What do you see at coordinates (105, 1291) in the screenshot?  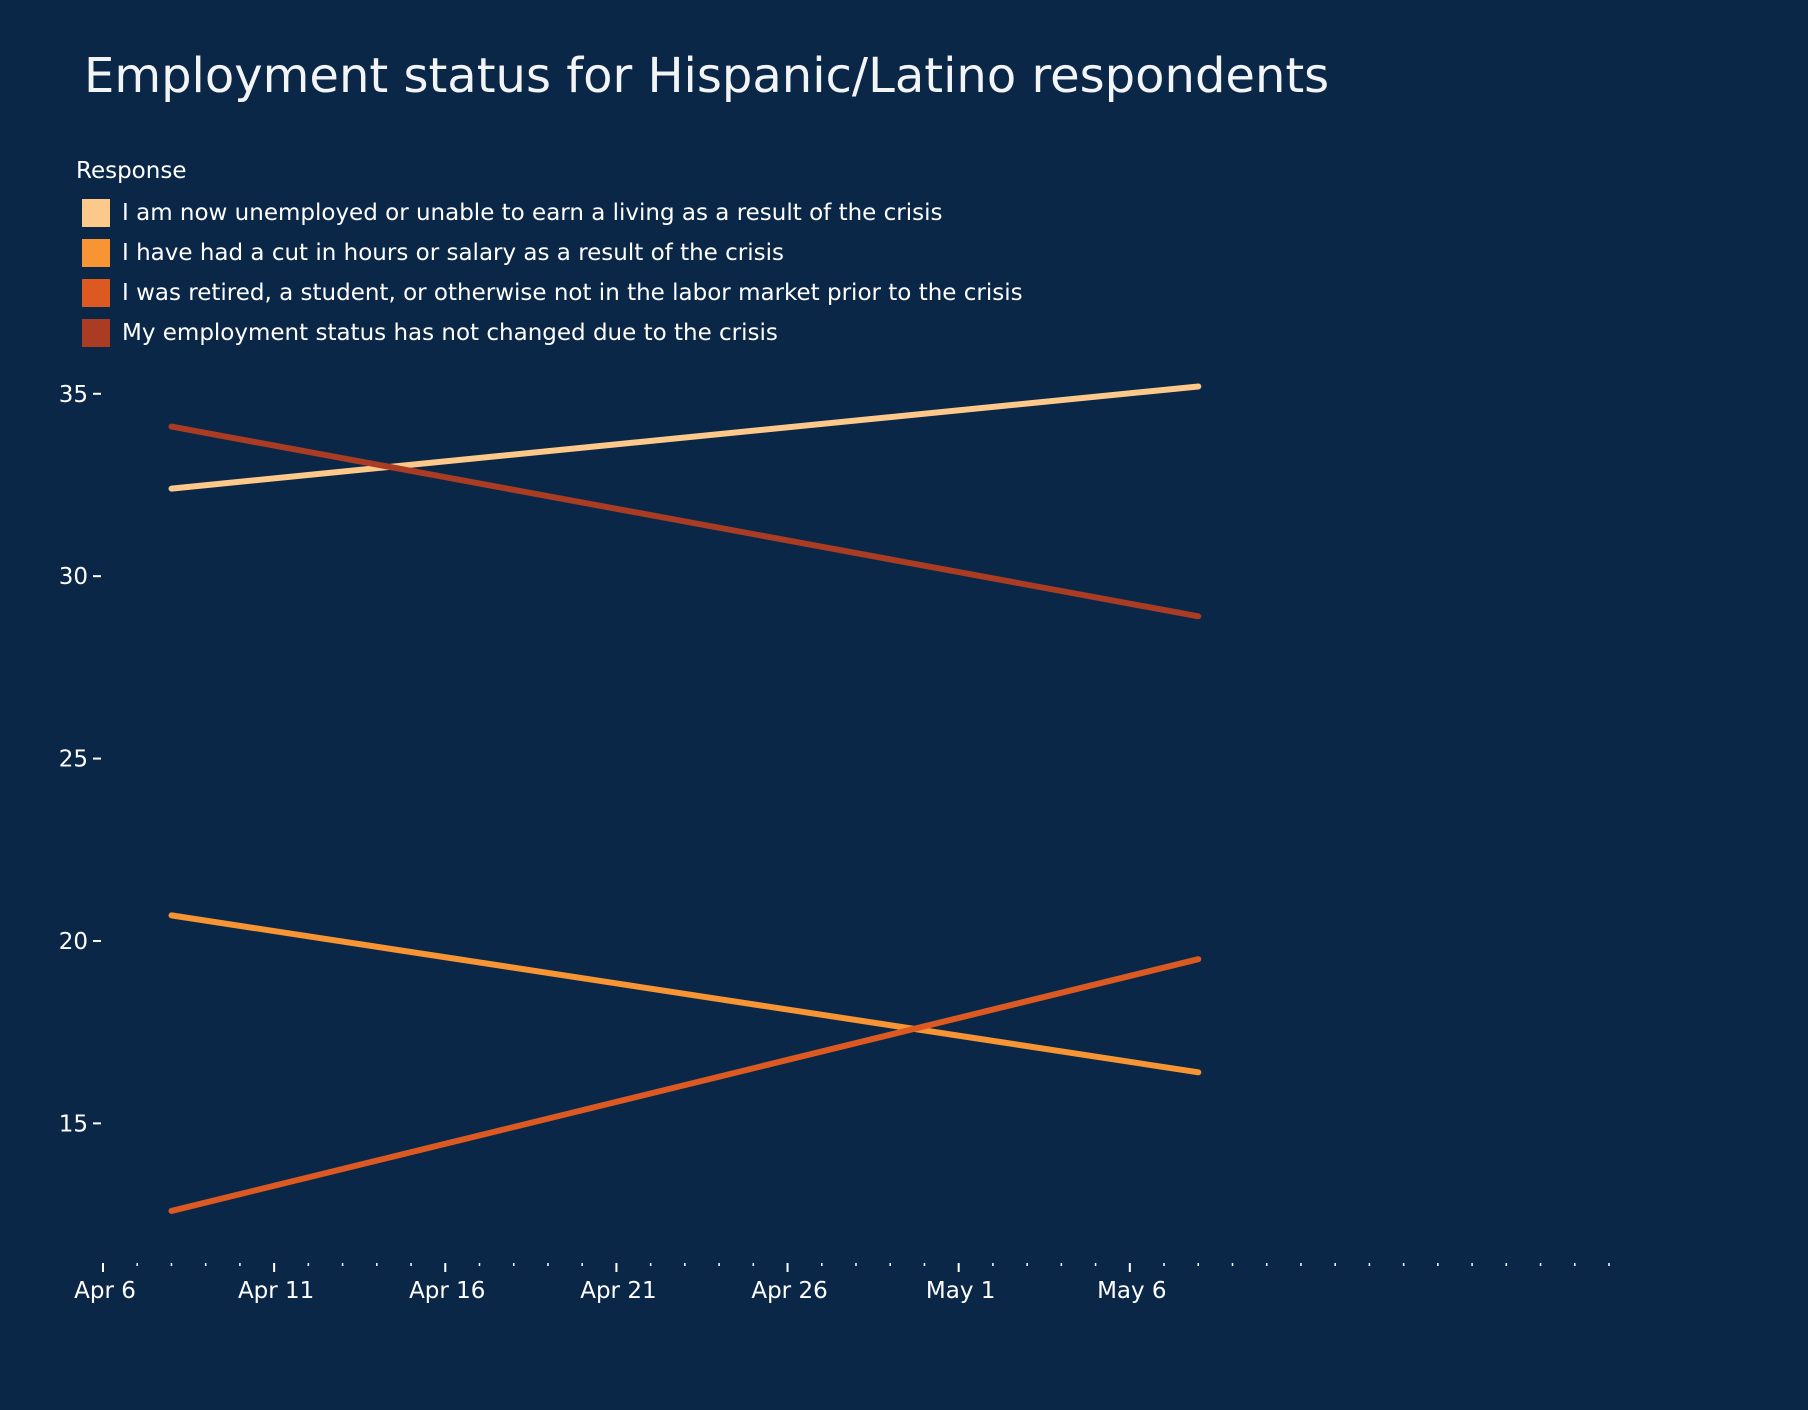 I see `x-tick-label: Apr 6` at bounding box center [105, 1291].